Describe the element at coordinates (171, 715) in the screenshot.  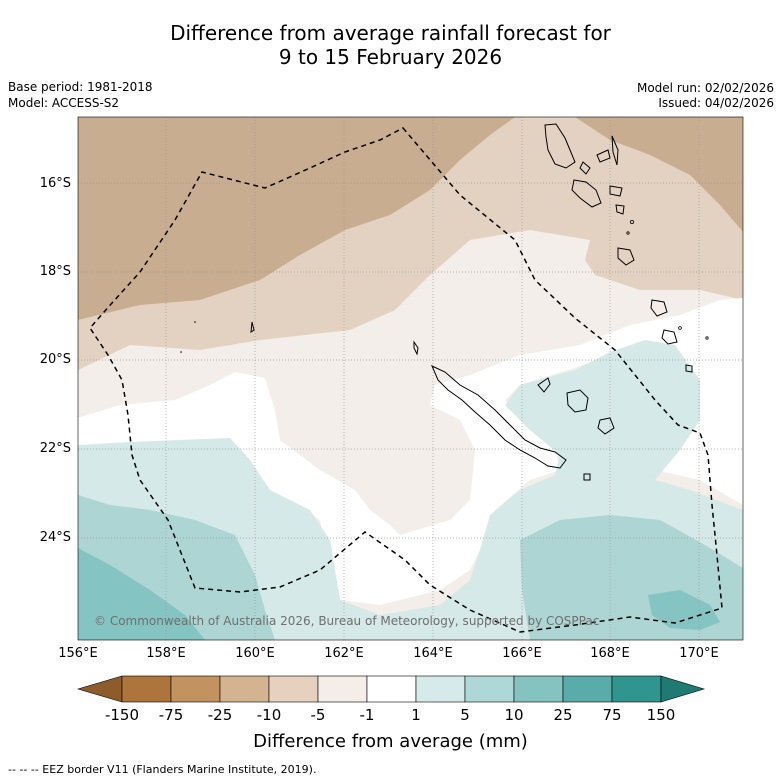
I see `colorbar-tick-label: -75` at that location.